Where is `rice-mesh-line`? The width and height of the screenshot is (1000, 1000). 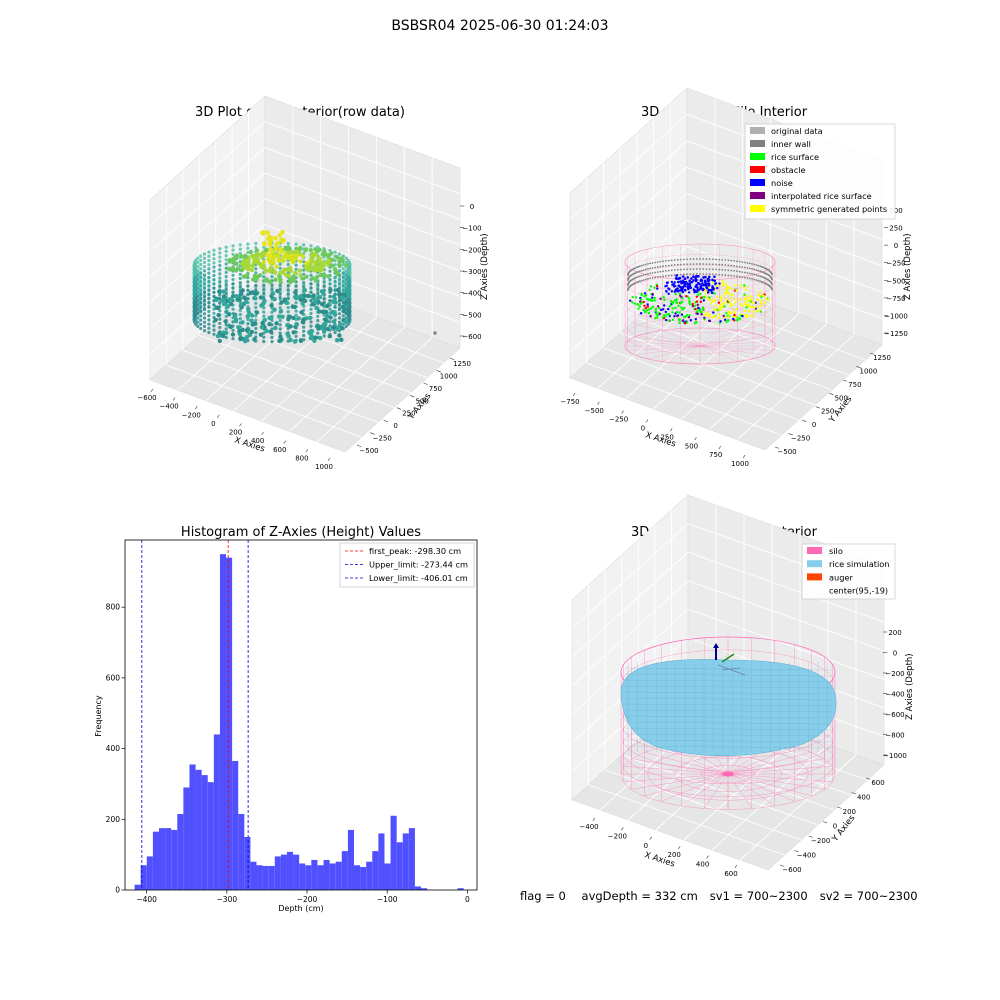 rice-mesh-line is located at coordinates (728, 741).